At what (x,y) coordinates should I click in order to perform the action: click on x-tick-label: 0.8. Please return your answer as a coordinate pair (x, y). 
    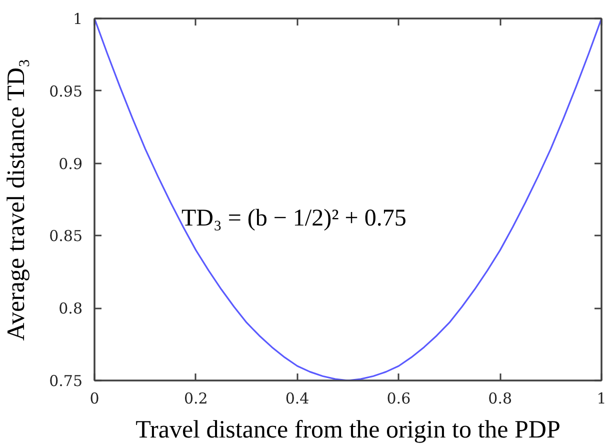
    Looking at the image, I should click on (500, 399).